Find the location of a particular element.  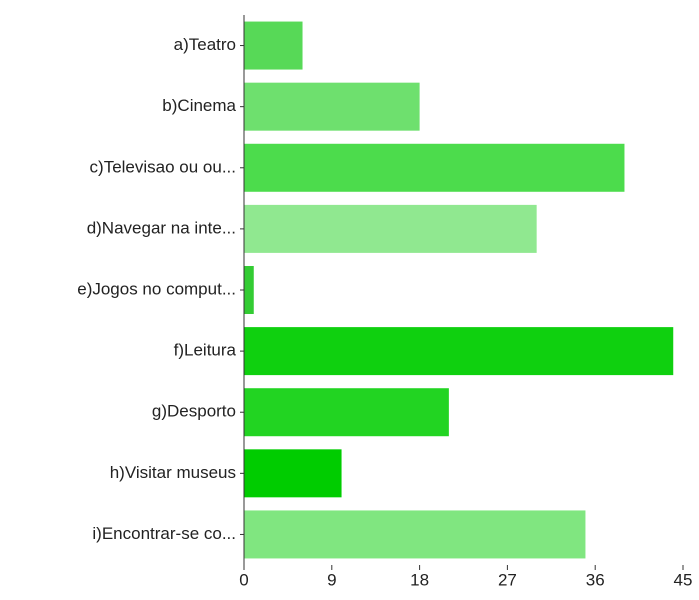

x-tick-label: 36 is located at coordinates (595, 579).